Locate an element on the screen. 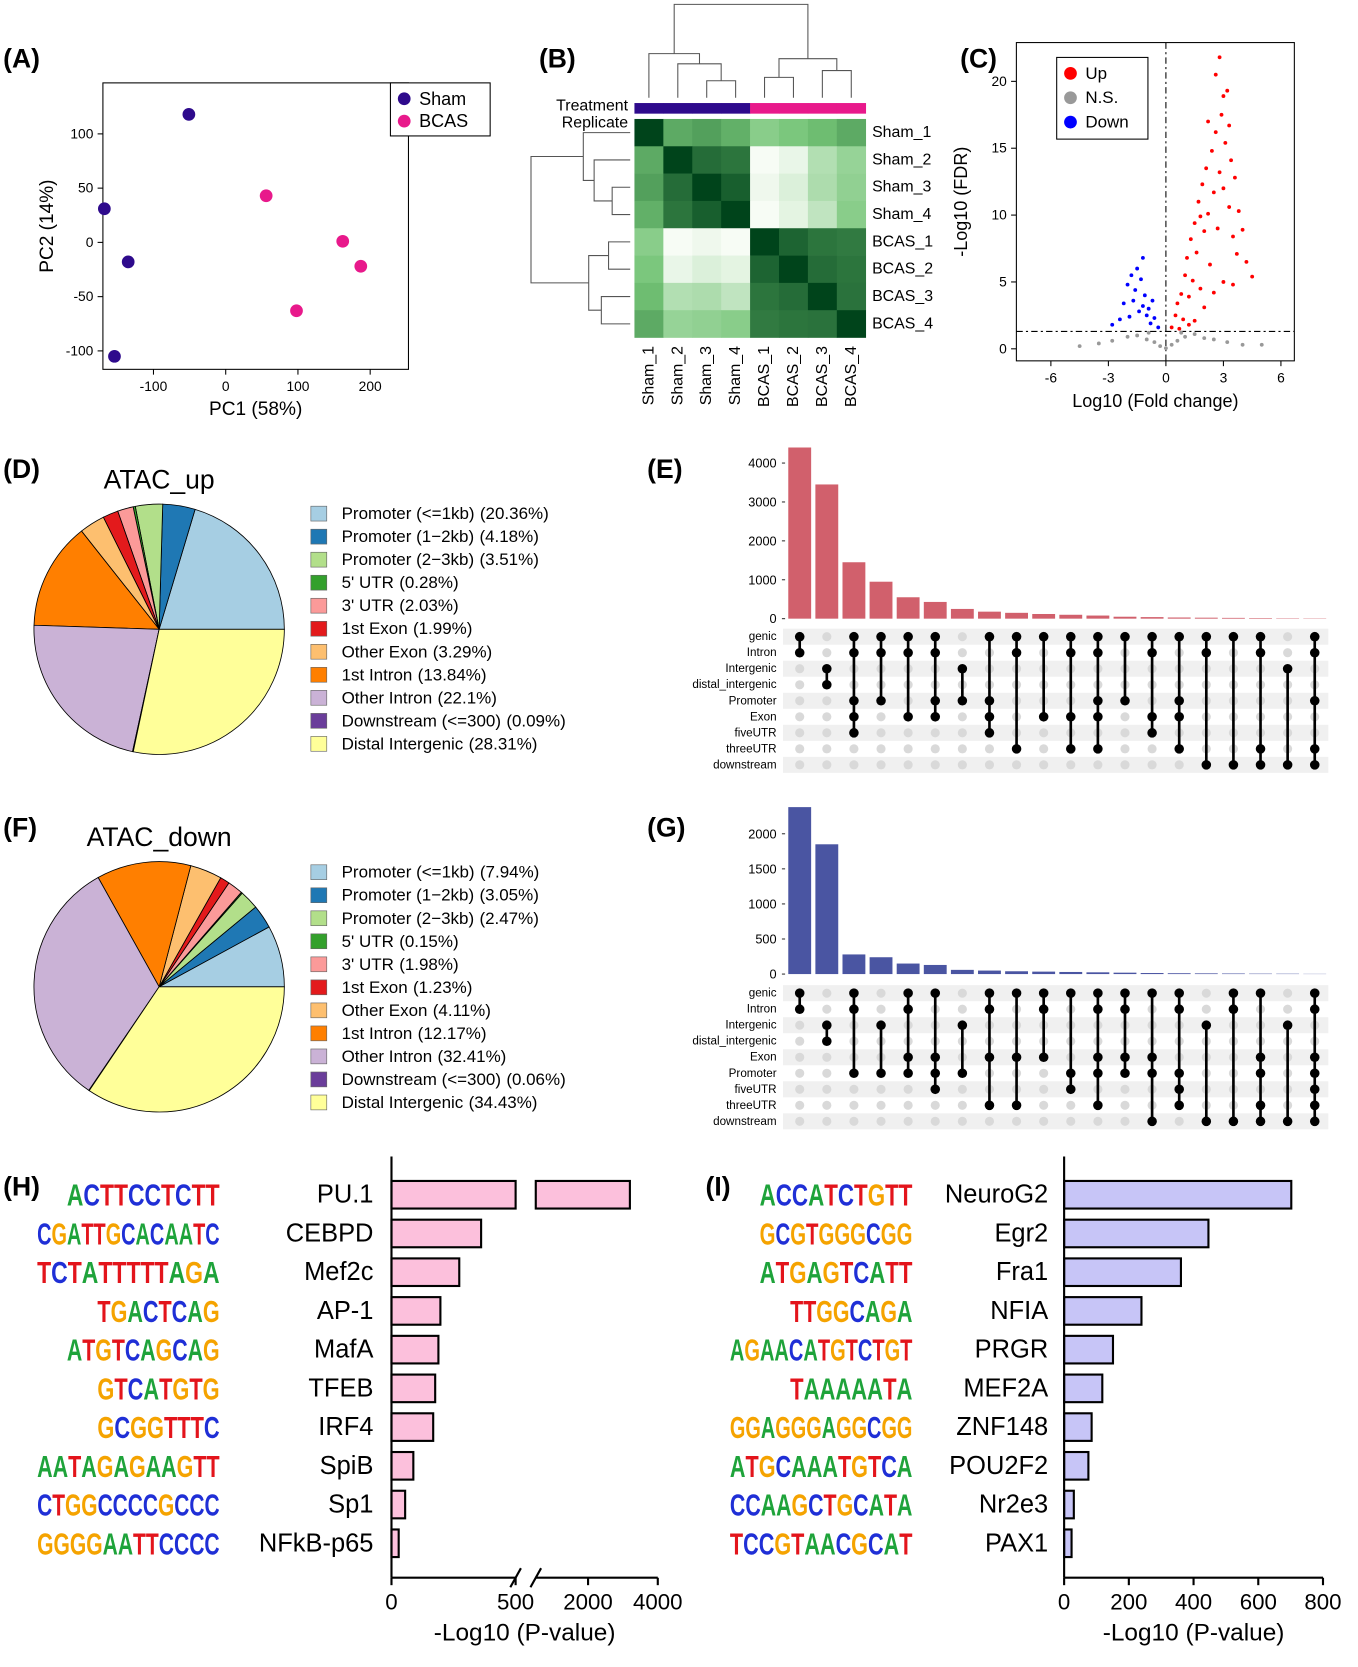 Image resolution: width=1358 pixels, height=1667 pixels. legend-label: Other Exon is located at coordinates (385, 1010).